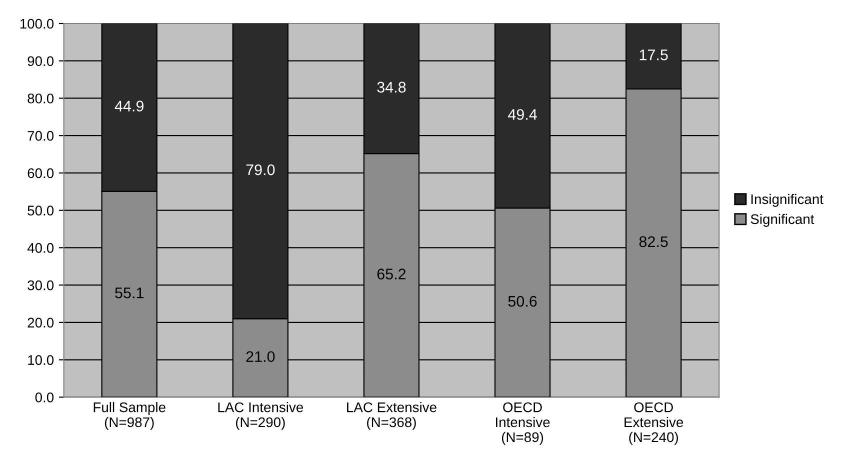 This screenshot has height=470, width=851. Describe the element at coordinates (654, 423) in the screenshot. I see `x-tick-label: OECD Extensive (N=240)` at that location.